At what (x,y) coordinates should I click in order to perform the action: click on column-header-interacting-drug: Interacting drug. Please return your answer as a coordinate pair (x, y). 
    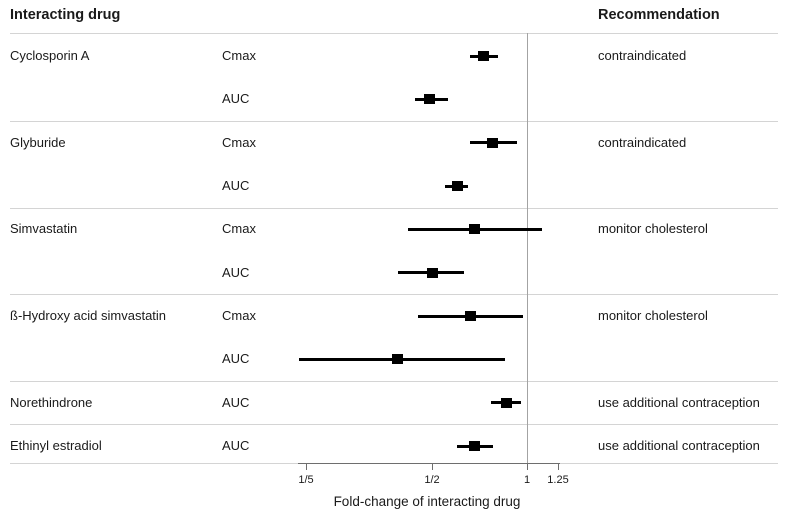
    Looking at the image, I should click on (65, 15).